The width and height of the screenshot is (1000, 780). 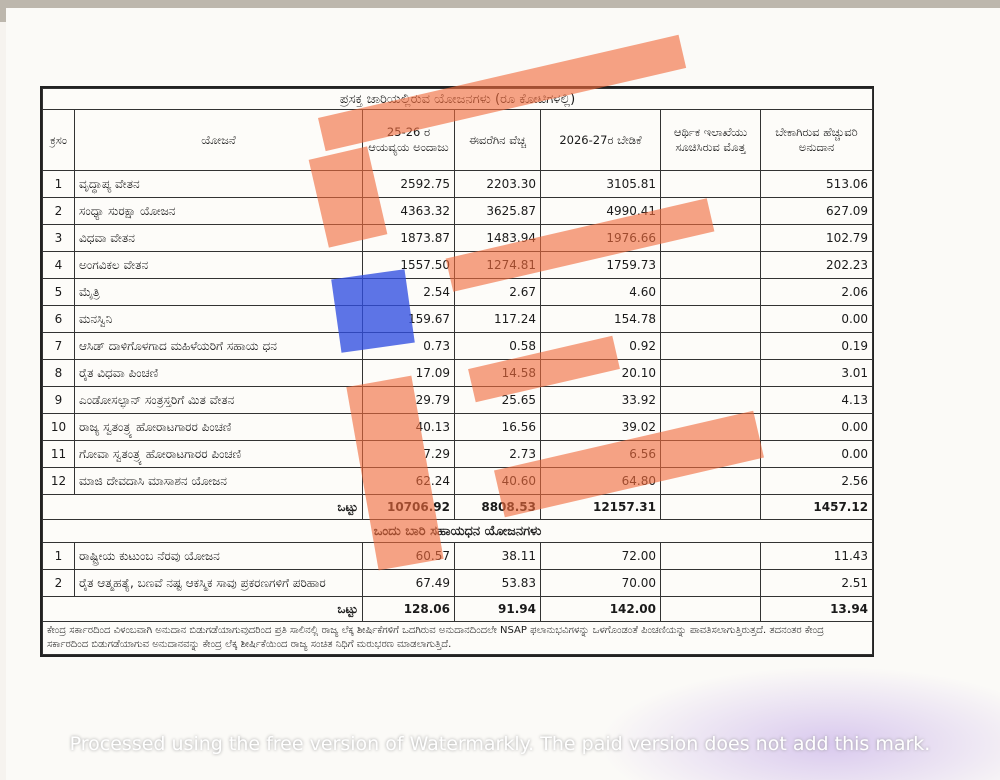 What do you see at coordinates (58, 319) in the screenshot?
I see `row-number: 6` at bounding box center [58, 319].